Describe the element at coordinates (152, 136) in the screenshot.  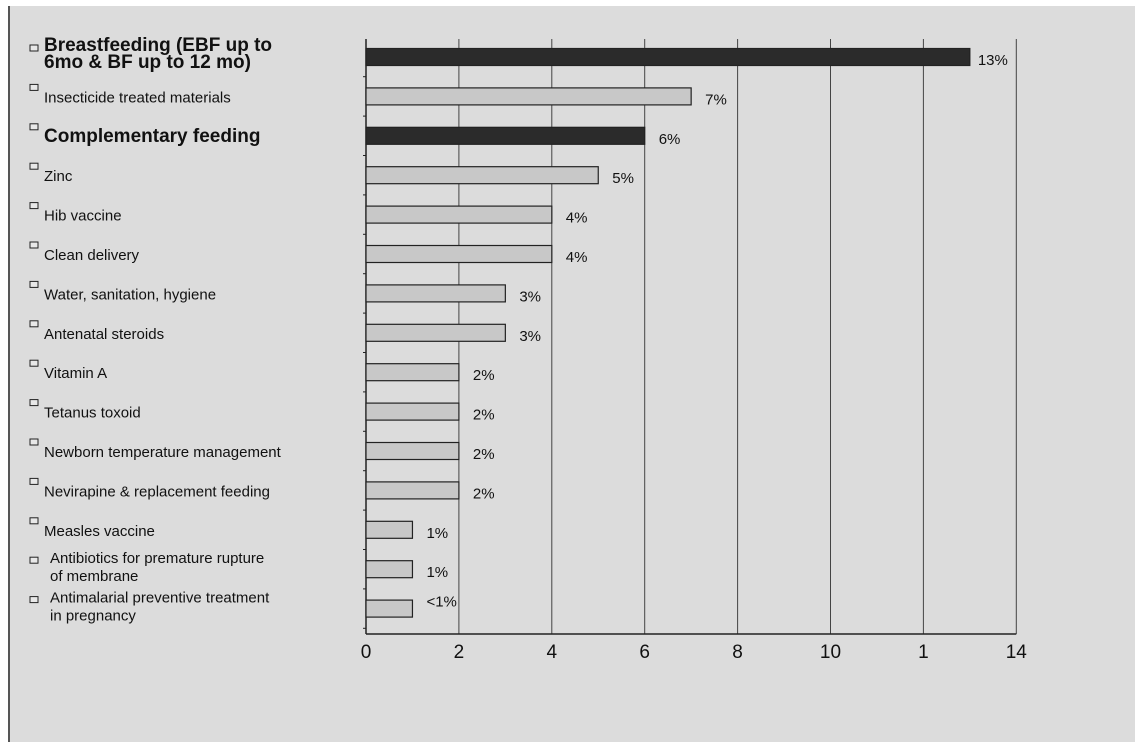
I see `category-label: Complementary feeding` at that location.